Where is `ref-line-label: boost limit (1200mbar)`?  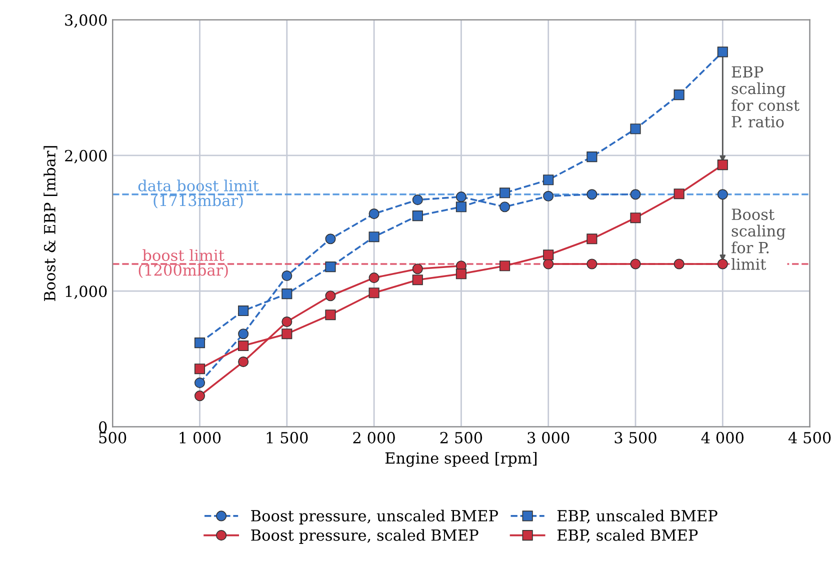
ref-line-label: boost limit (1200mbar) is located at coordinates (183, 263).